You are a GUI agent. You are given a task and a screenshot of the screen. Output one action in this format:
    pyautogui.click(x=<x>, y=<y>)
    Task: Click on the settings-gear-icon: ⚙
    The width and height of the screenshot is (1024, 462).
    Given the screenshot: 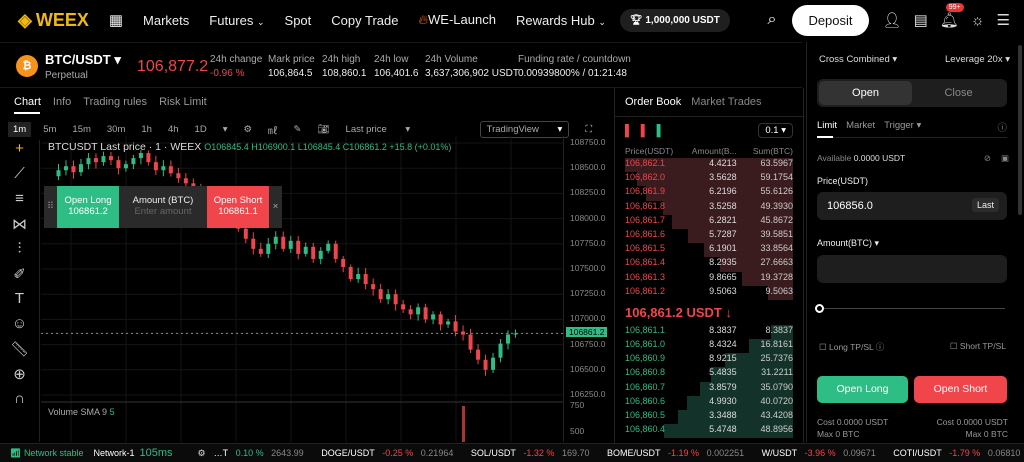 What is the action you would take?
    pyautogui.click(x=247, y=129)
    